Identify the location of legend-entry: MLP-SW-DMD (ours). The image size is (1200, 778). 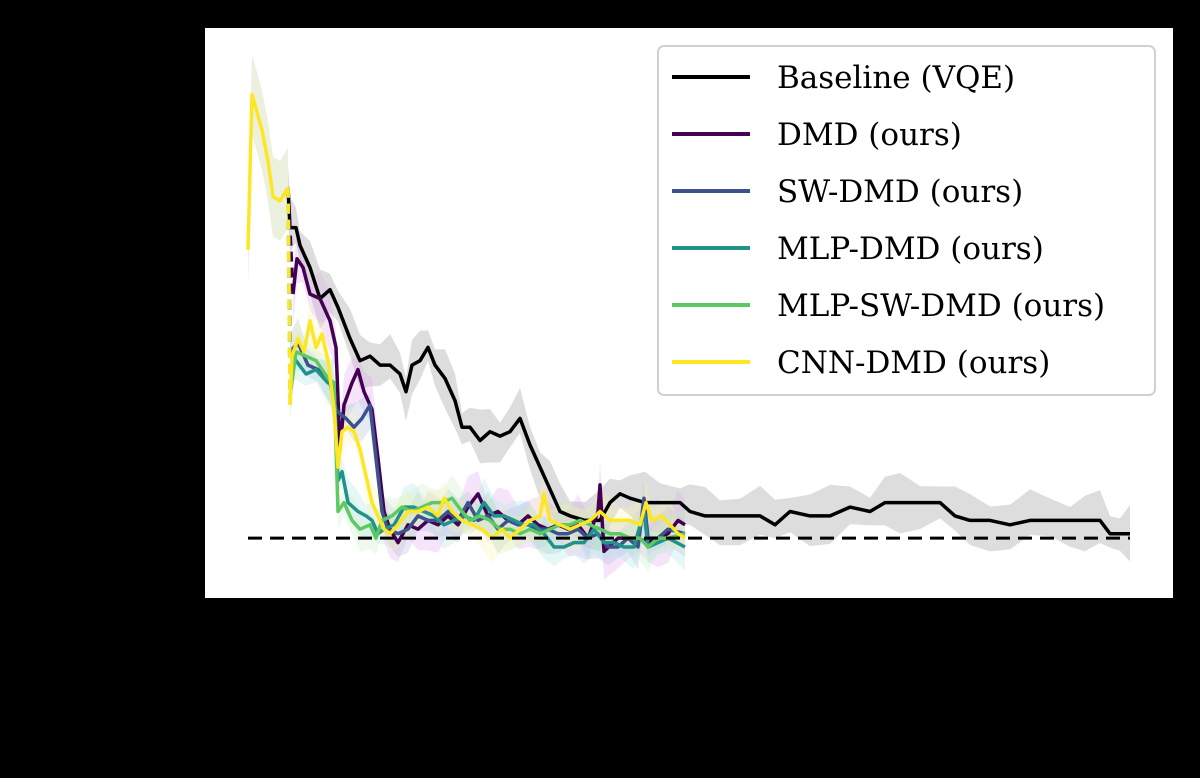
(888, 306).